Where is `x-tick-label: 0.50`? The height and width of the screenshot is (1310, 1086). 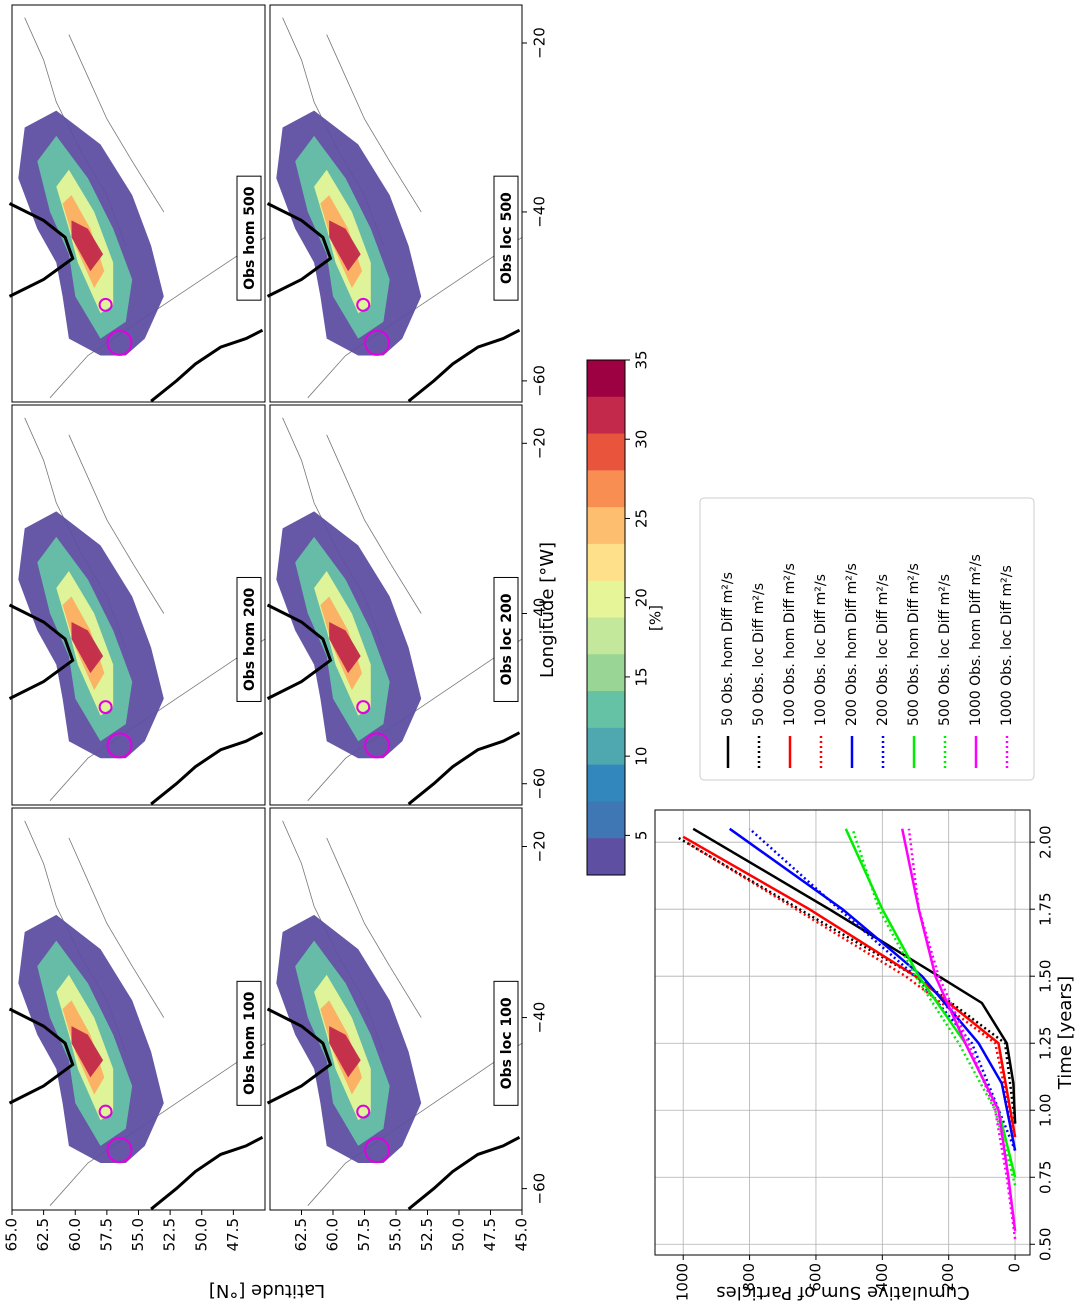 x-tick-label: 0.50 is located at coordinates (1046, 1244).